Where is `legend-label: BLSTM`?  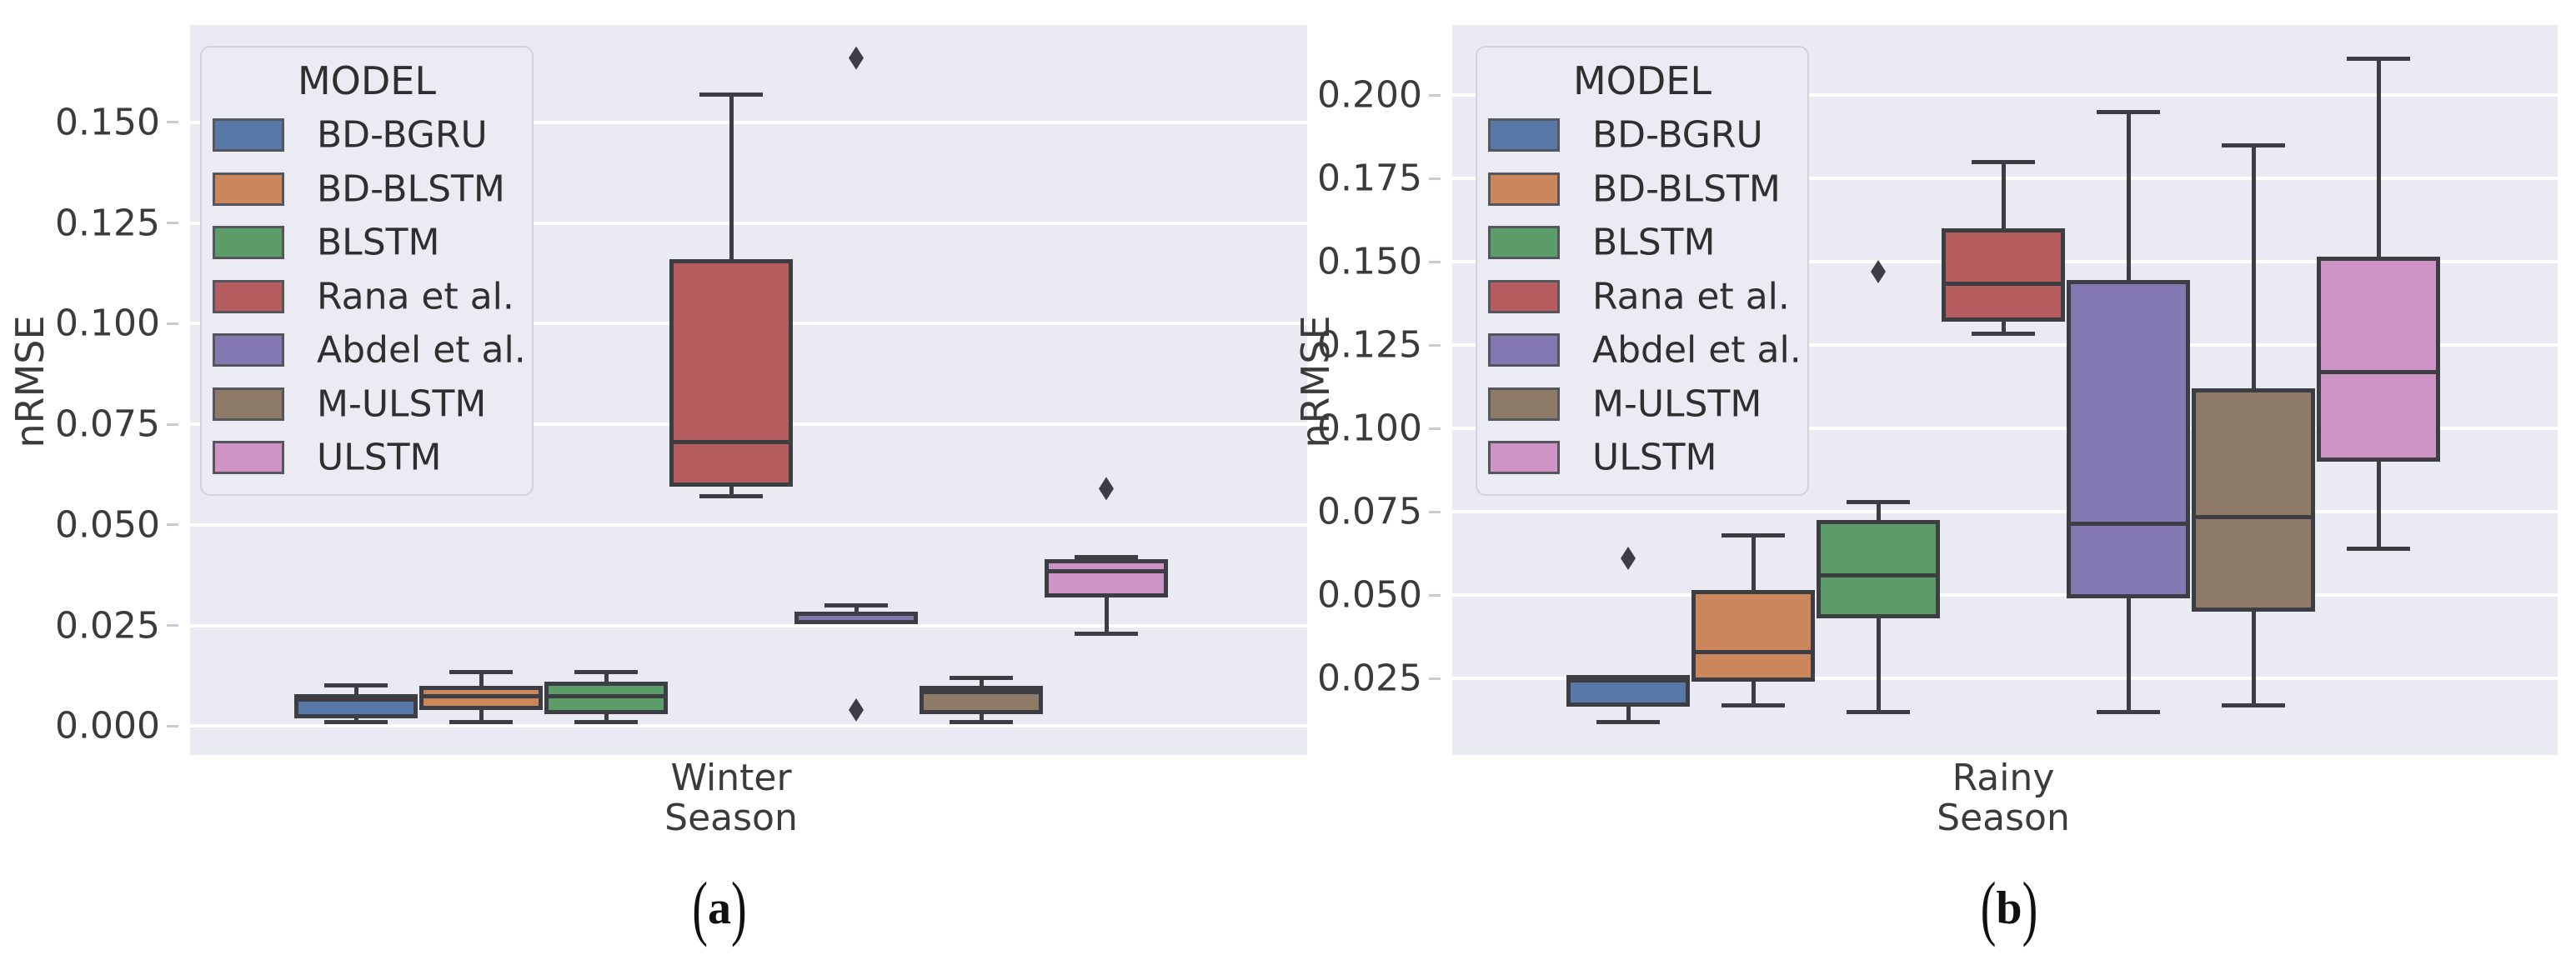
legend-label: BLSTM is located at coordinates (1654, 242).